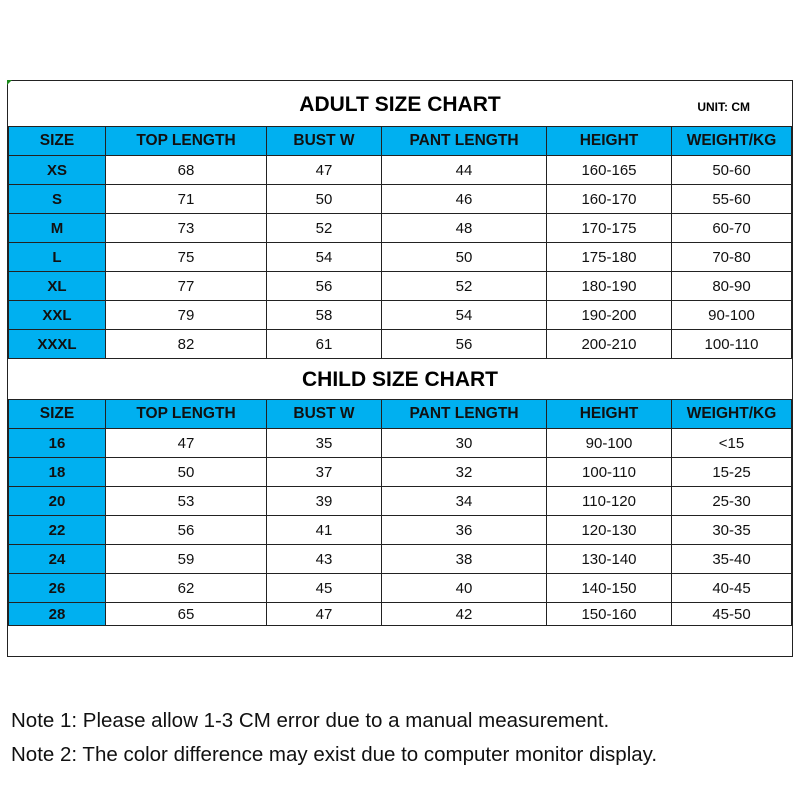  What do you see at coordinates (731, 501) in the screenshot?
I see `table-cell: 25-30` at bounding box center [731, 501].